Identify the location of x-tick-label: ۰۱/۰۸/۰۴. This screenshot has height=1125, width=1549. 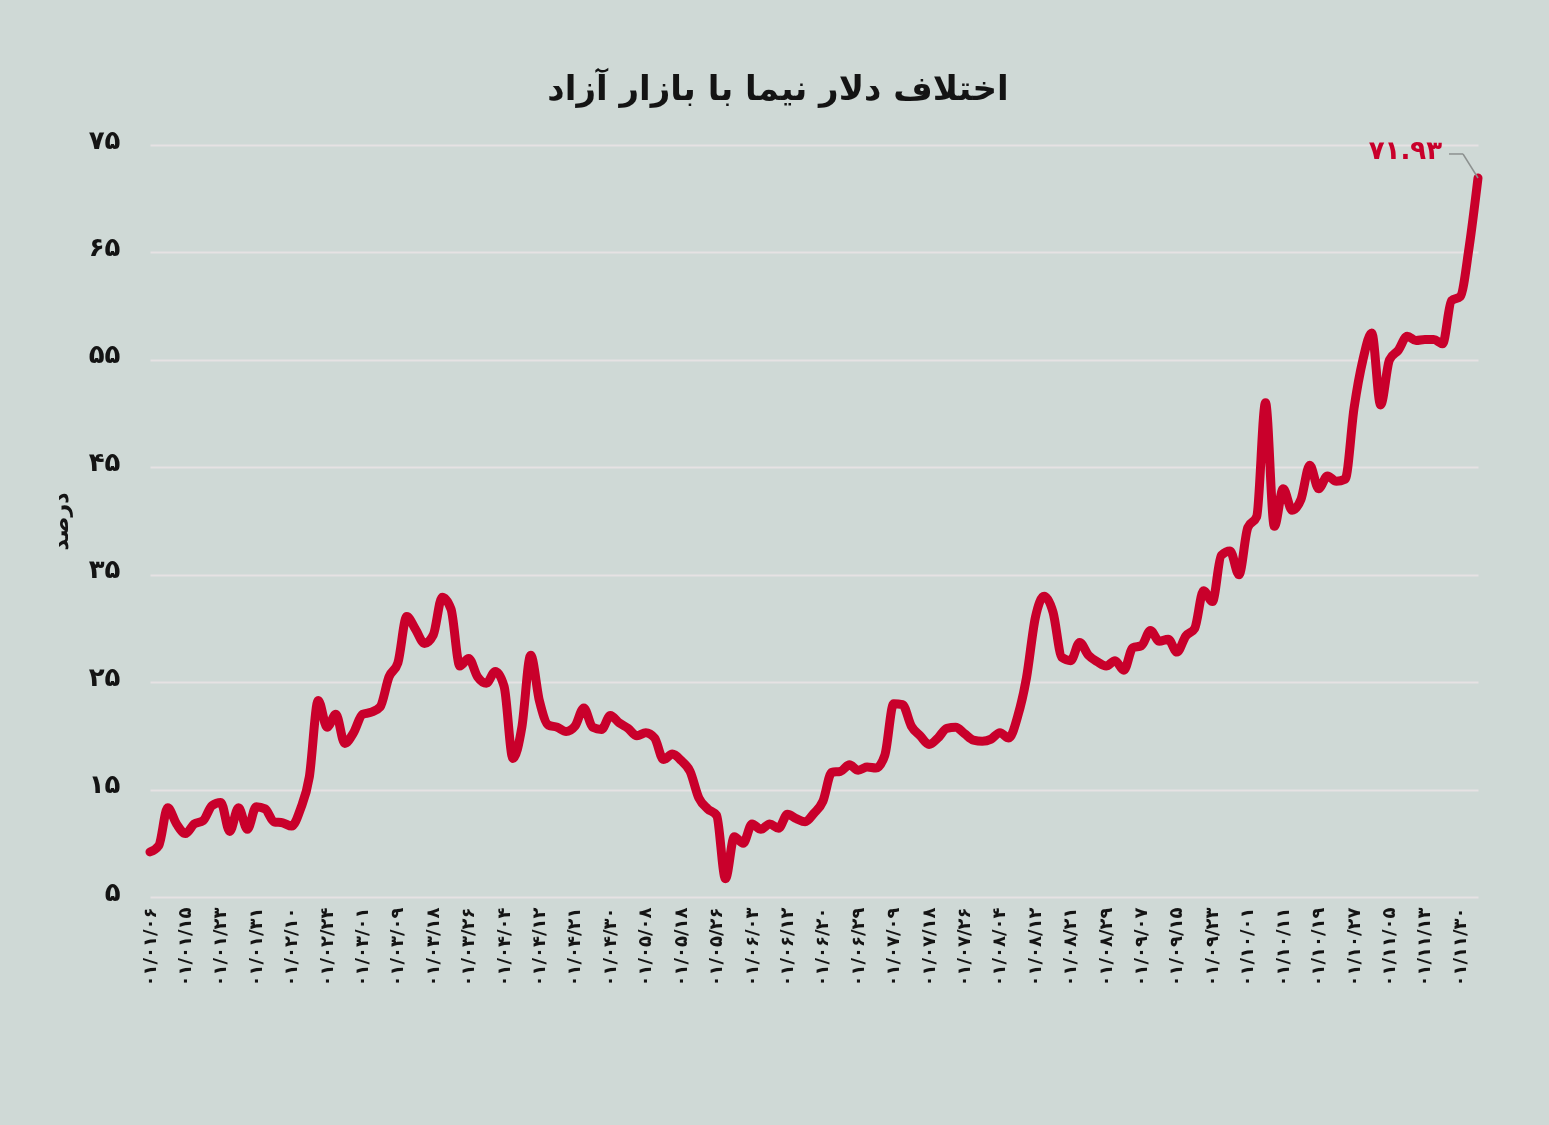
(999, 947).